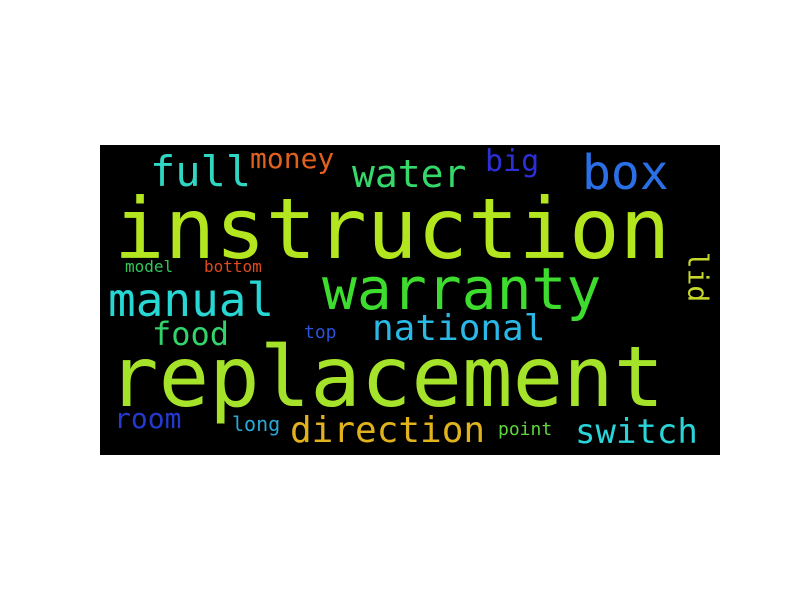 This screenshot has width=800, height=600. What do you see at coordinates (386, 377) in the screenshot?
I see `word-replacement: replacement` at bounding box center [386, 377].